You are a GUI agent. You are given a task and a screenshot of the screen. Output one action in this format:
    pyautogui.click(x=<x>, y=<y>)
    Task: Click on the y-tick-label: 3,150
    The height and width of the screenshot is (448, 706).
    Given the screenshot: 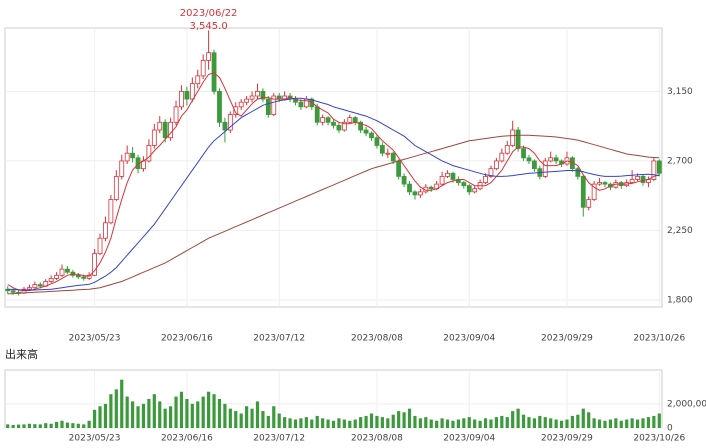 What is the action you would take?
    pyautogui.click(x=680, y=92)
    